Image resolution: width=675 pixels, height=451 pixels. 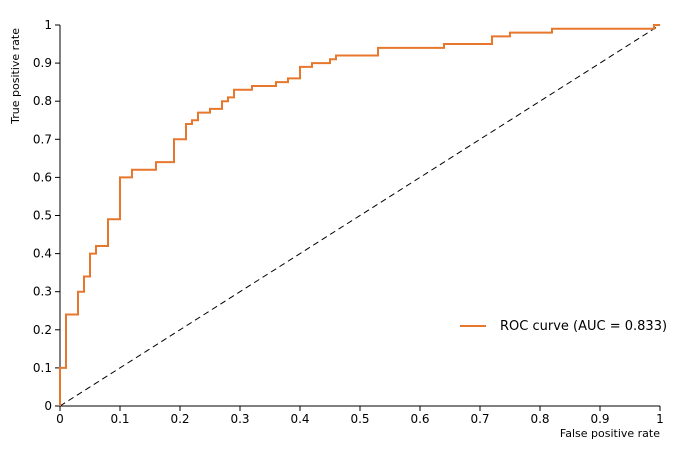 What do you see at coordinates (179, 419) in the screenshot?
I see `x-tick-label: 0.2` at bounding box center [179, 419].